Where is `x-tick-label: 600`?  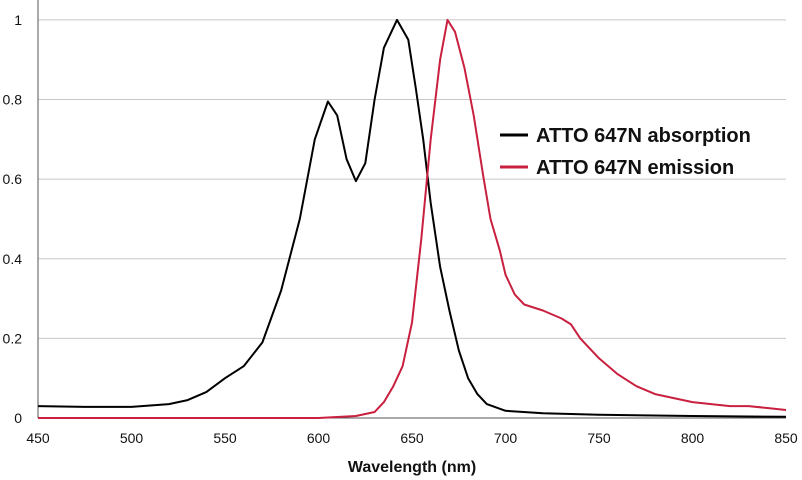
x-tick-label: 600 is located at coordinates (319, 438).